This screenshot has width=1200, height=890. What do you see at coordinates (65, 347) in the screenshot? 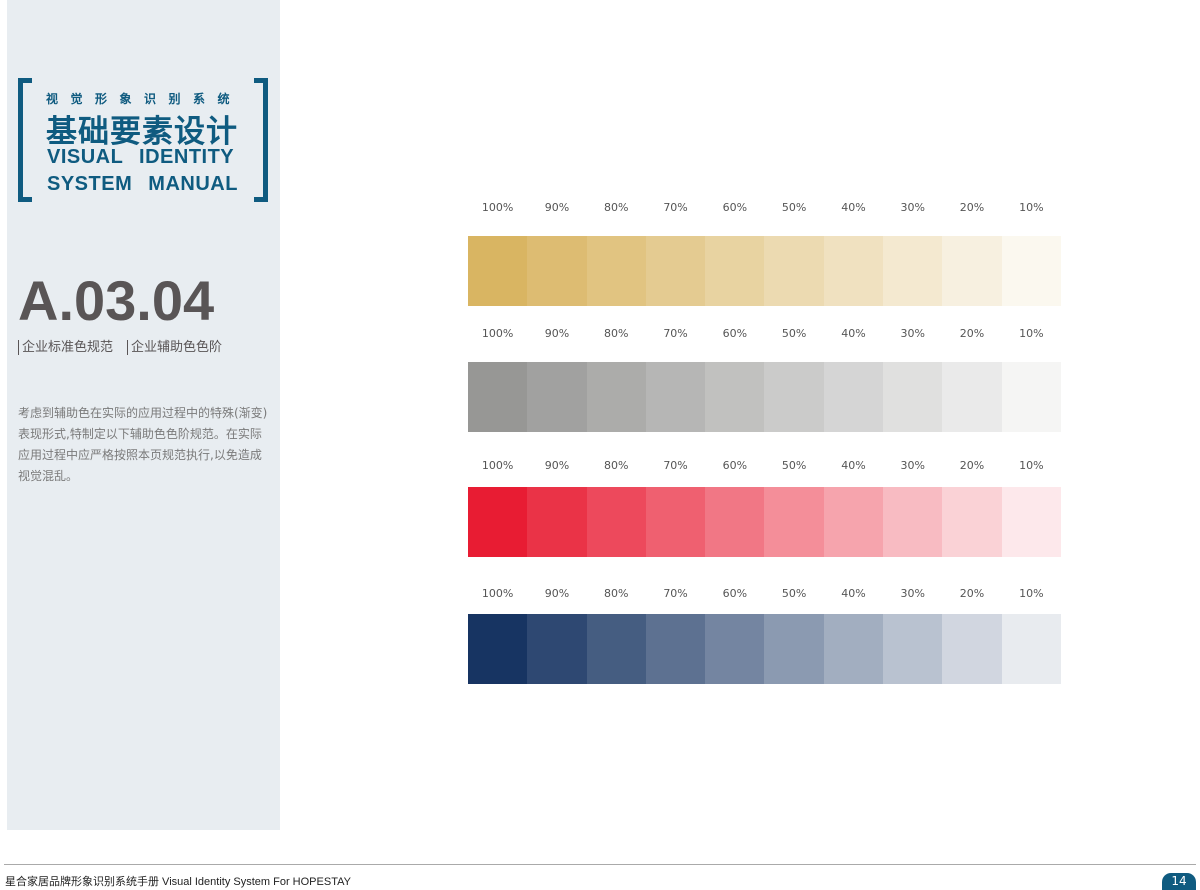
I see `tag-standard-color: 企业标准色规范` at bounding box center [65, 347].